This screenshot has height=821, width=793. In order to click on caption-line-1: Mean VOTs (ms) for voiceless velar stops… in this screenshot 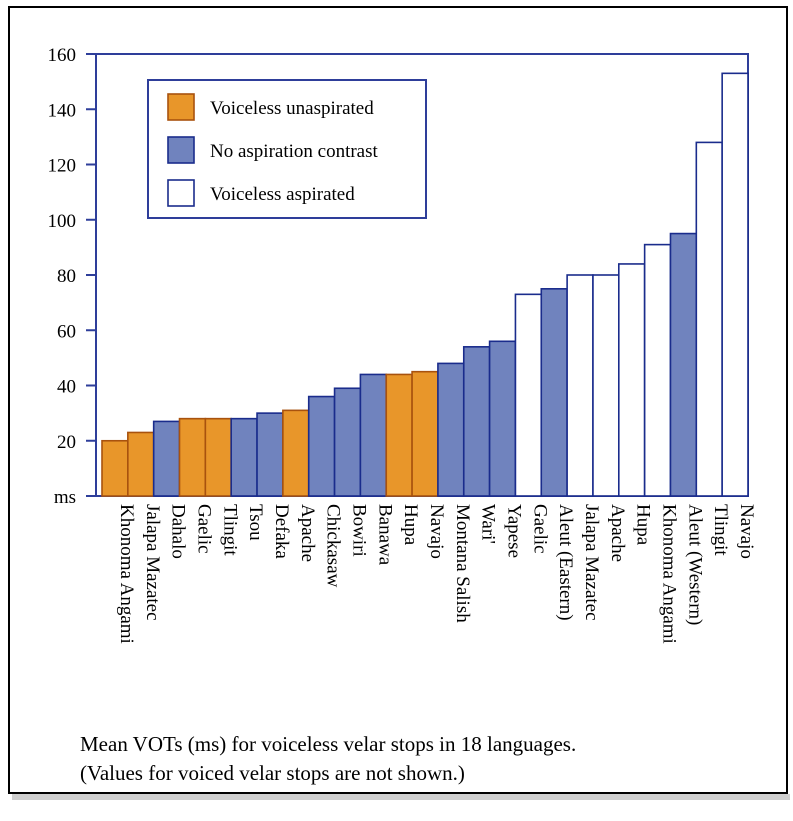, I will do `click(328, 744)`.